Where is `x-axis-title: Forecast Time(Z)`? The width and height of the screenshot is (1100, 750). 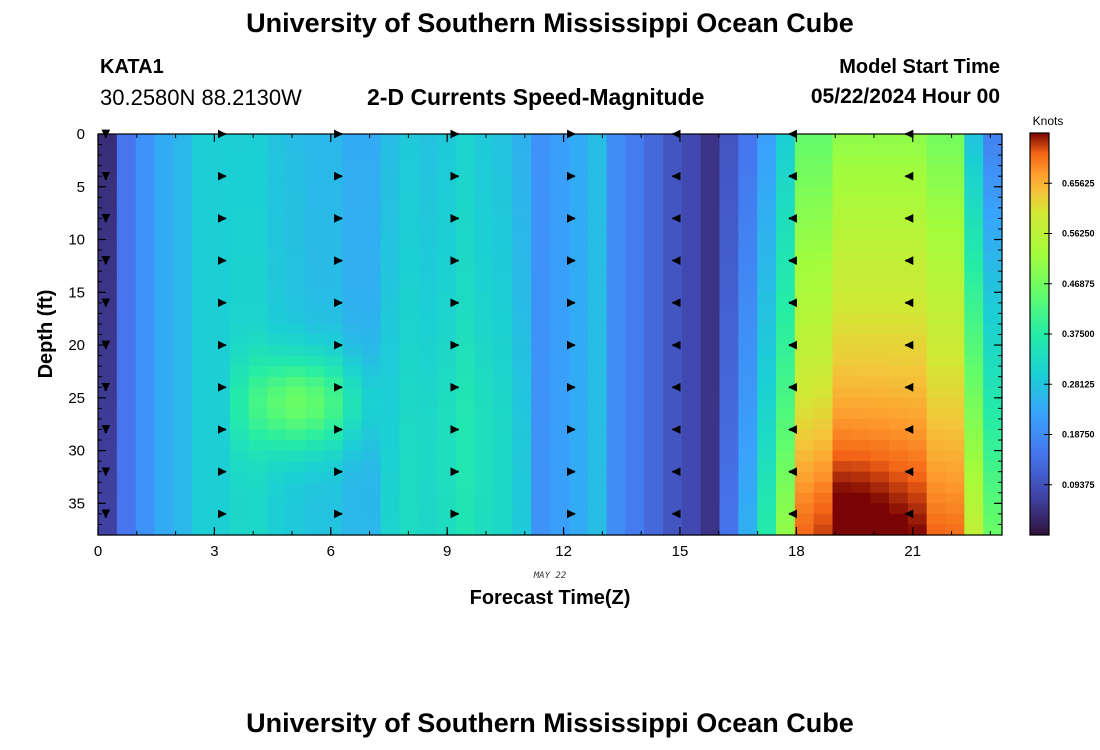
x-axis-title: Forecast Time(Z) is located at coordinates (550, 598).